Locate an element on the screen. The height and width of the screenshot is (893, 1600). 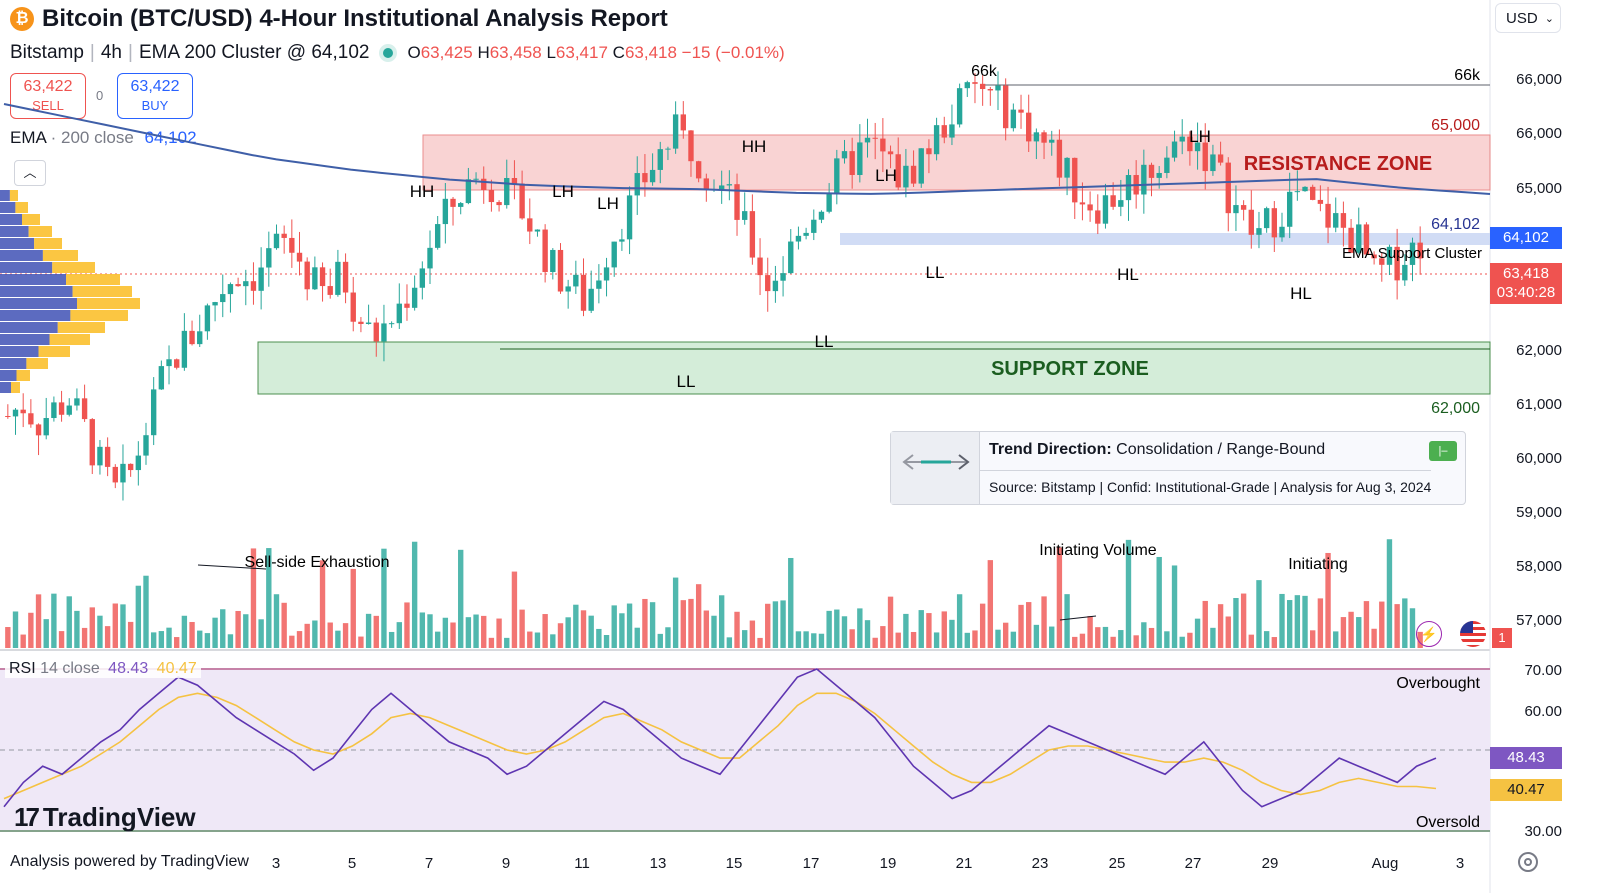
time-axis-label: 9 is located at coordinates (506, 863).